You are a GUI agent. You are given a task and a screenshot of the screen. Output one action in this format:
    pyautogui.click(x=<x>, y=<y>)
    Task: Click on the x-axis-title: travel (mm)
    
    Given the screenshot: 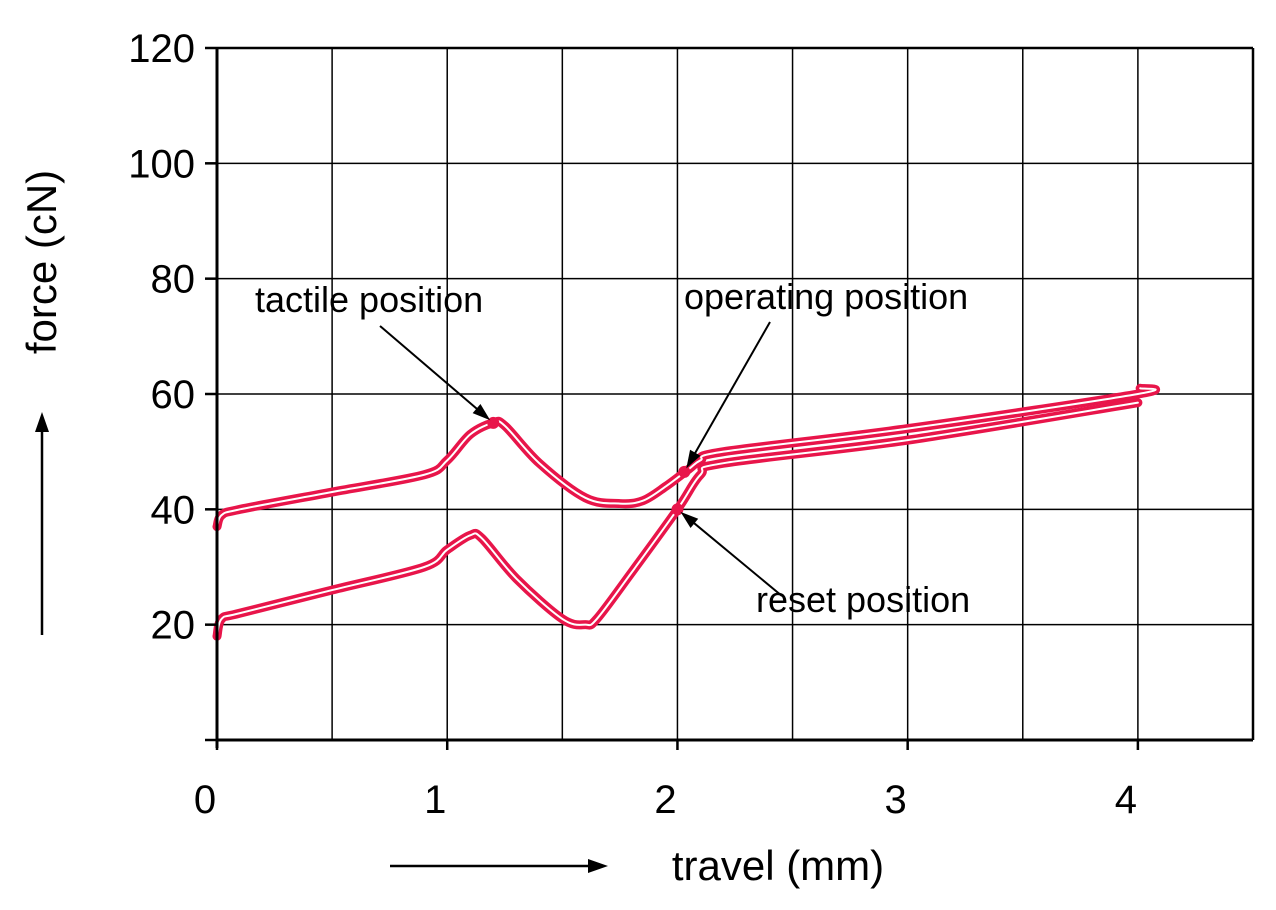 What is the action you would take?
    pyautogui.click(x=778, y=865)
    